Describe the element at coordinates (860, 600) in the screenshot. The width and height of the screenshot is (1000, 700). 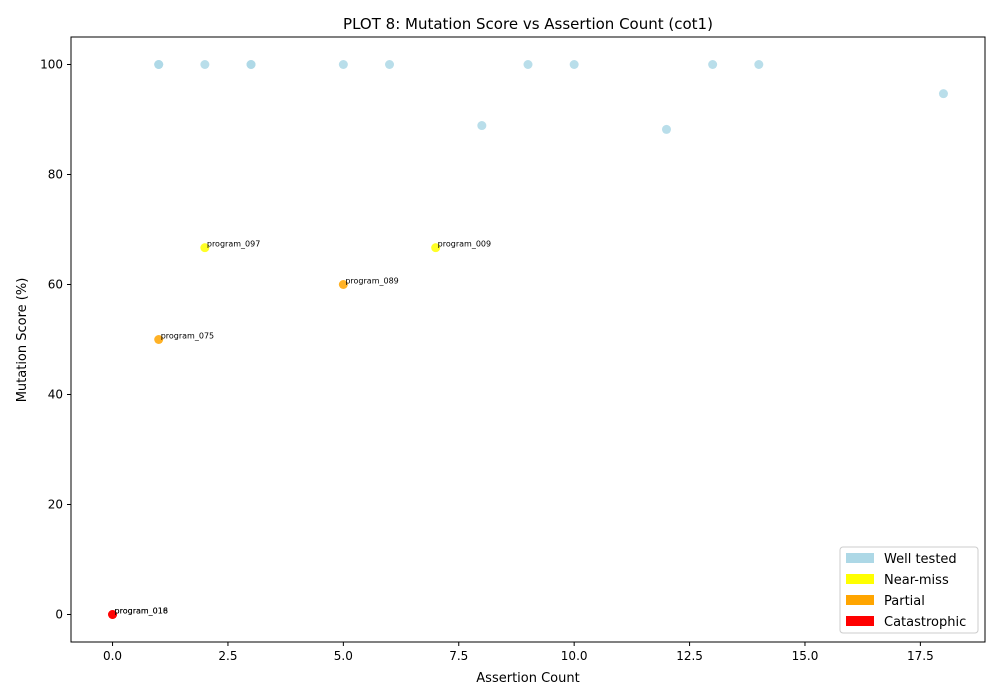
I see `legend-swatch-partial` at that location.